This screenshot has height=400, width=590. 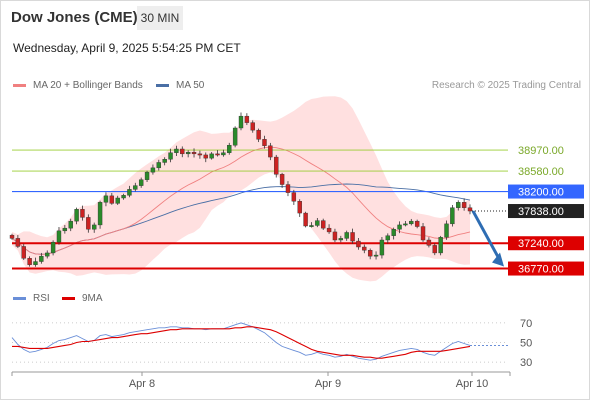 I want to click on level-label-2: 38200.00, so click(x=541, y=193).